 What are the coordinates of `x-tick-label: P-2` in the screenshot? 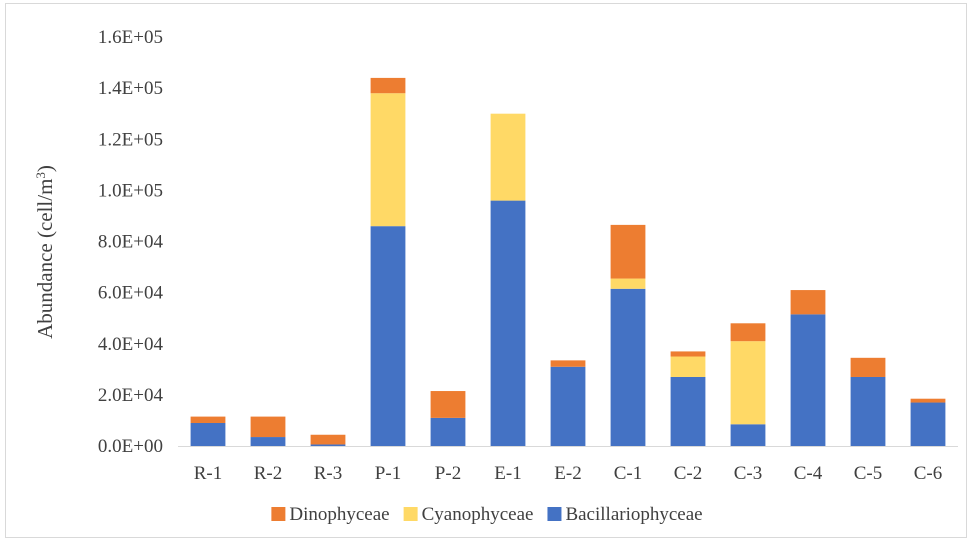 It's located at (448, 473).